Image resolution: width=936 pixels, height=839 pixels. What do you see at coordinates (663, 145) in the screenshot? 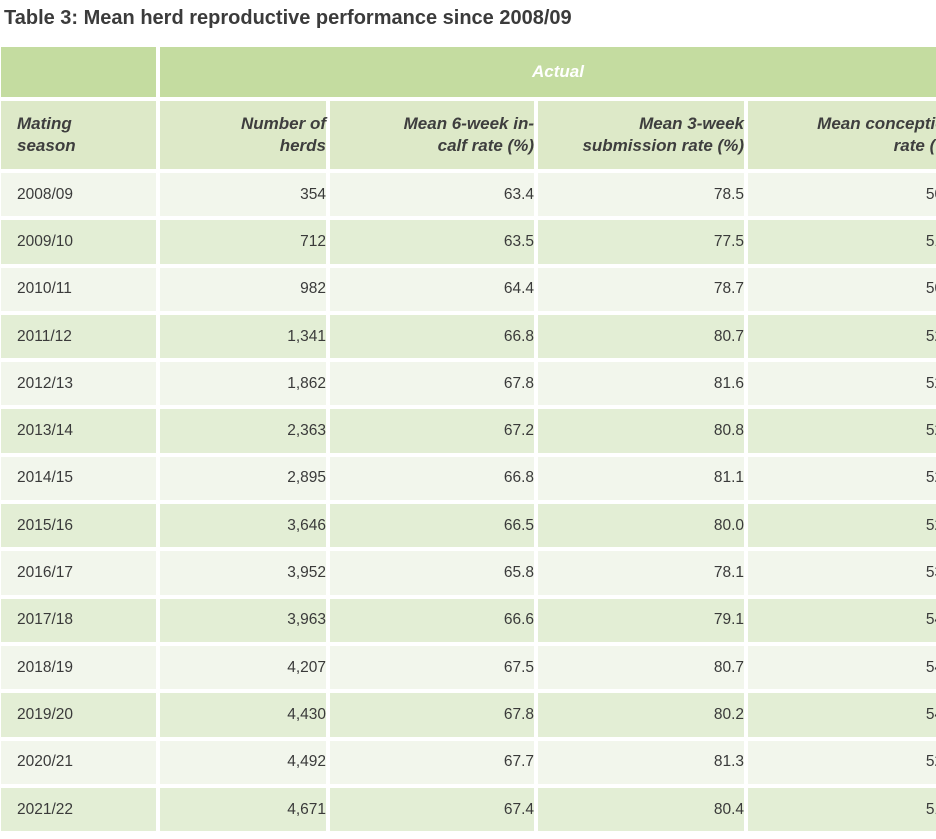
I see `column-header-line: submission rate (%)` at bounding box center [663, 145].